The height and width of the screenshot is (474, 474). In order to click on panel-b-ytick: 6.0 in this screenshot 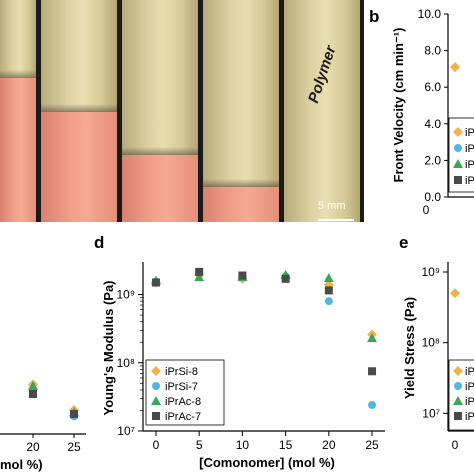, I will do `click(432, 87)`.